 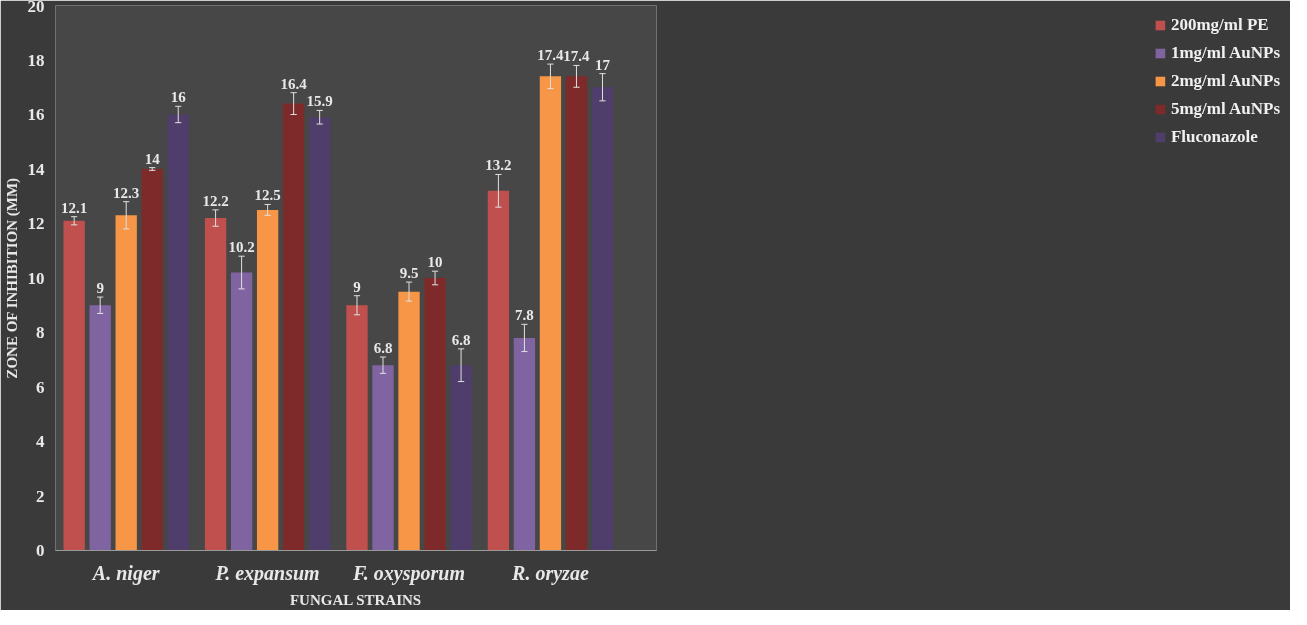 I want to click on y-tick-label: 6, so click(x=40, y=387).